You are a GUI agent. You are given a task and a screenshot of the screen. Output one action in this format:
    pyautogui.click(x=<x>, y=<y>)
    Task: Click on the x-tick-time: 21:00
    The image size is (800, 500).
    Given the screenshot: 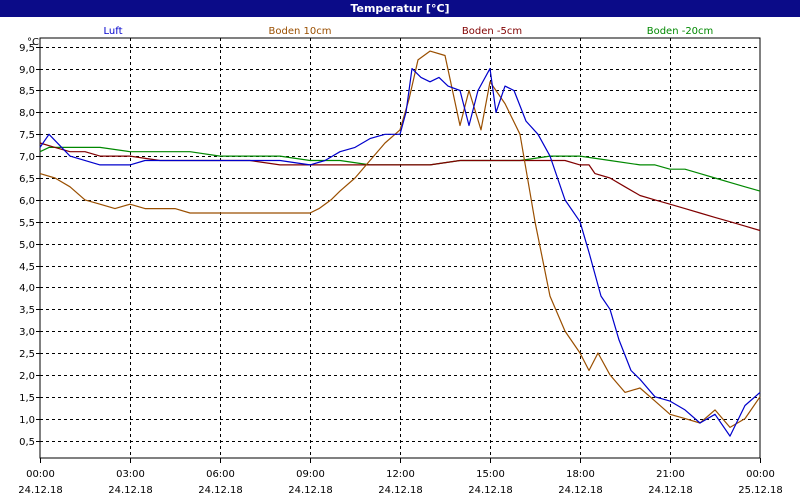 What is the action you would take?
    pyautogui.click(x=670, y=474)
    